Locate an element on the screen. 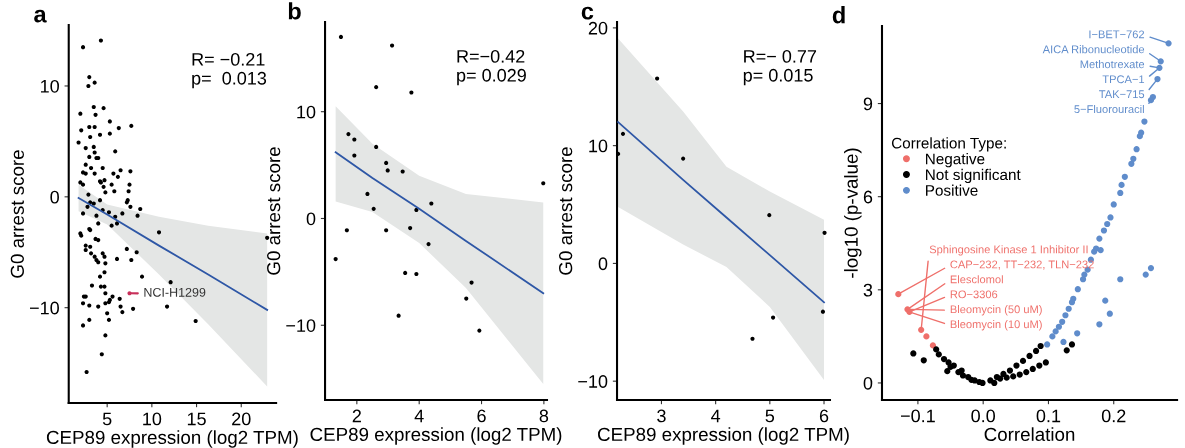  annotation: AICA Ribonucleotide is located at coordinates (1093, 49).